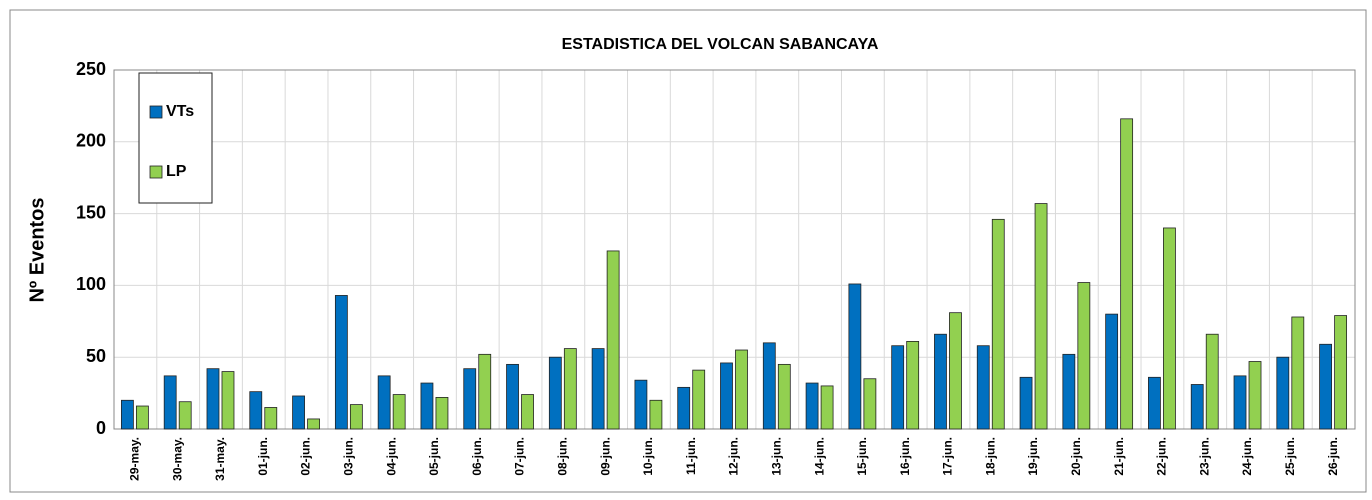  Describe the element at coordinates (1204, 456) in the screenshot. I see `x-tick-label: 23-jun.` at that location.